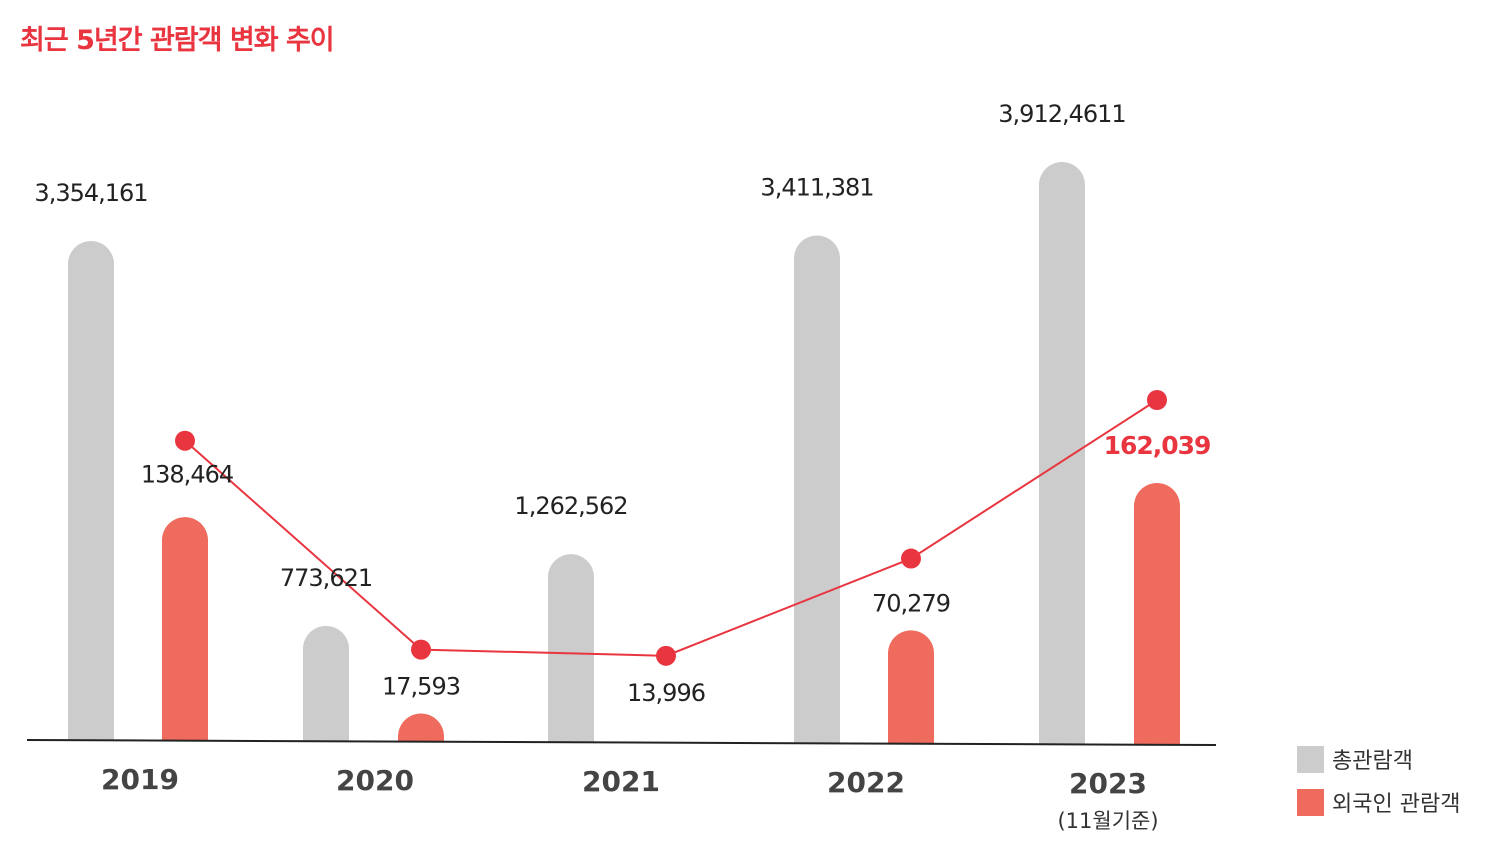  I want to click on total-value-label-2019: 3,354,161, so click(90, 193).